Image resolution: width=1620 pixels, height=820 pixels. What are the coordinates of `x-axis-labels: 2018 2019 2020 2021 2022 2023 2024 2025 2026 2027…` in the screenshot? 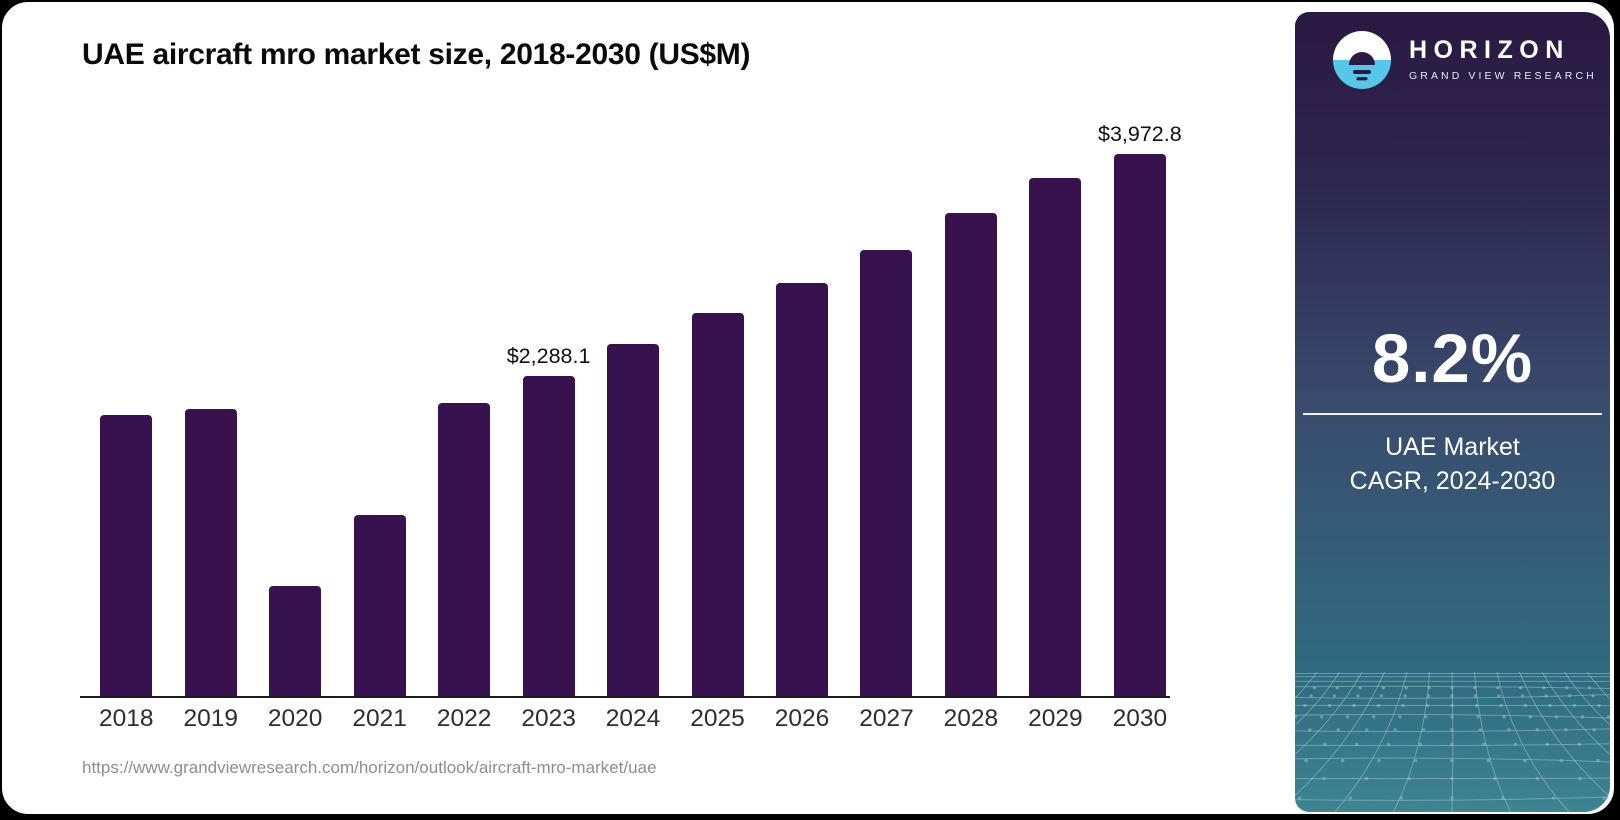 It's located at (633, 719).